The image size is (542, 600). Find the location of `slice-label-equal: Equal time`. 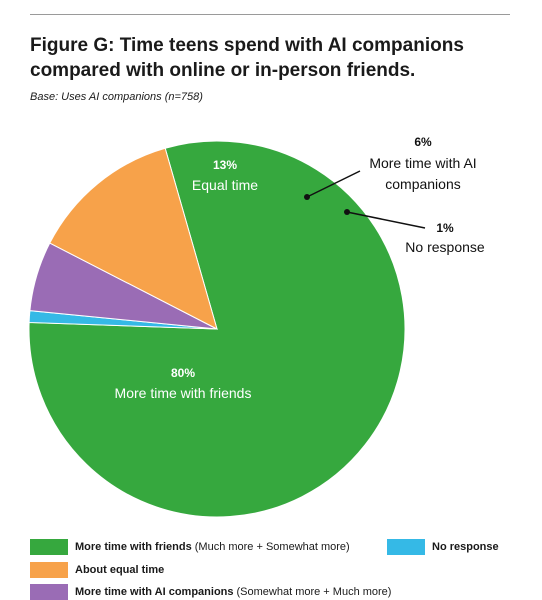

slice-label-equal: Equal time is located at coordinates (225, 185).